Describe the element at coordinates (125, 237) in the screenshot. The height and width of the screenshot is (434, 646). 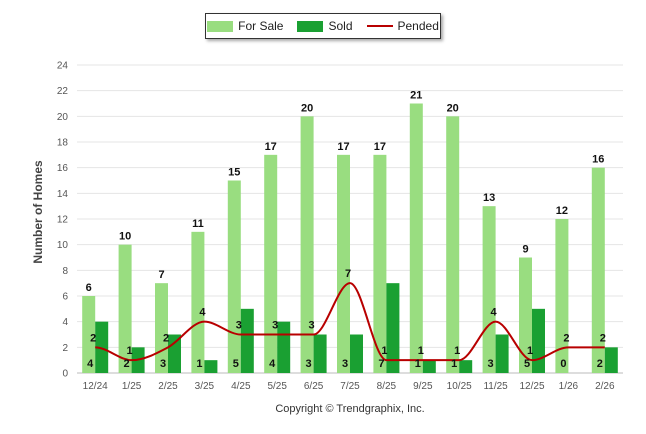
I see `label-for-sale-1: 10` at that location.